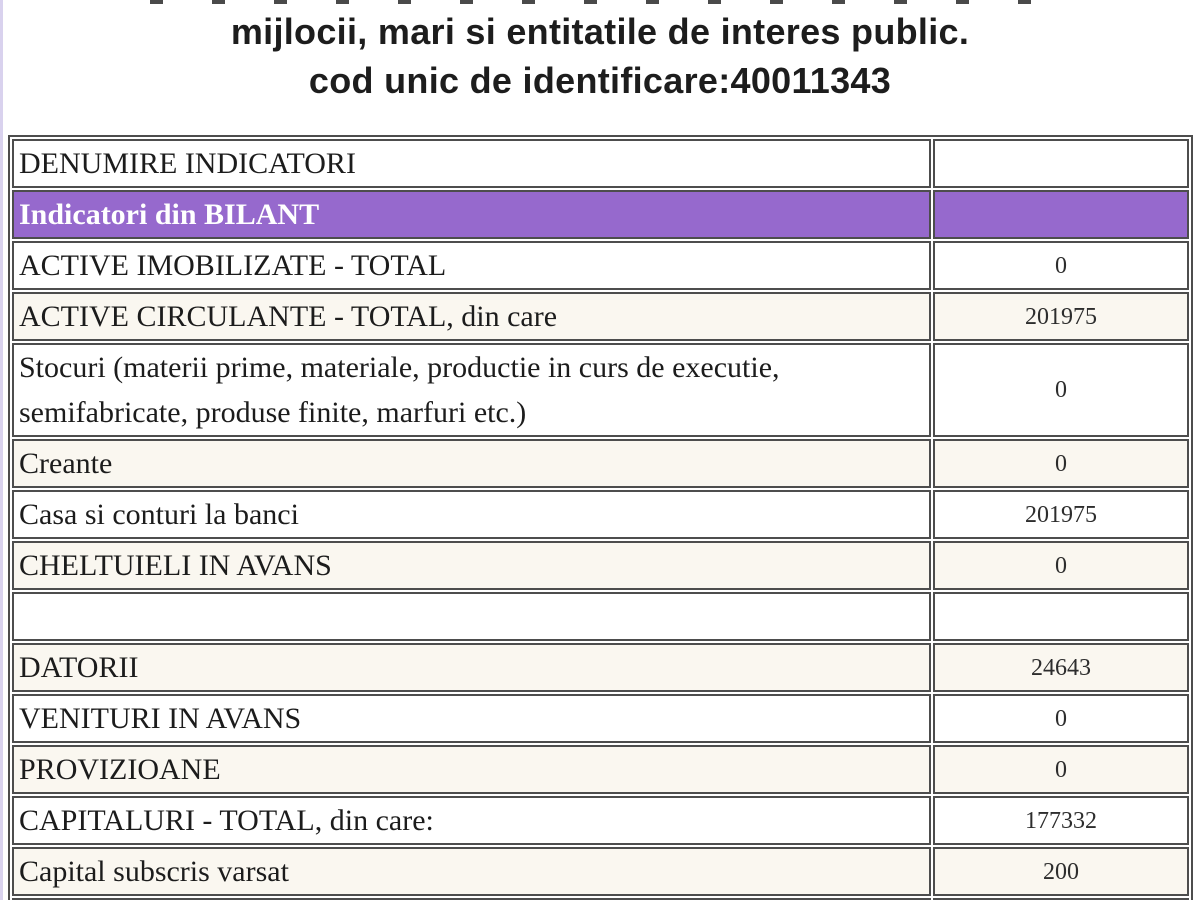  What do you see at coordinates (600, 2) in the screenshot?
I see `clipped-heading-fragments` at bounding box center [600, 2].